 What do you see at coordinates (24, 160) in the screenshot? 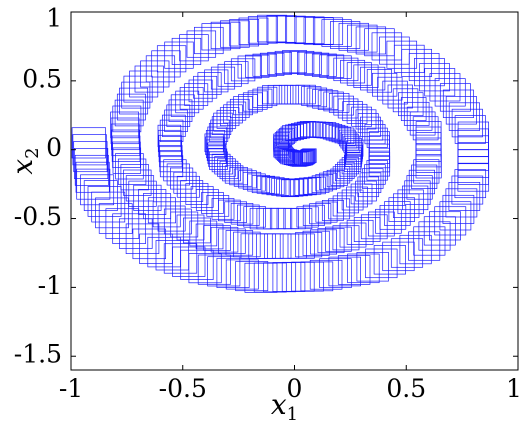
I see `y-axis-label: x2` at bounding box center [24, 160].